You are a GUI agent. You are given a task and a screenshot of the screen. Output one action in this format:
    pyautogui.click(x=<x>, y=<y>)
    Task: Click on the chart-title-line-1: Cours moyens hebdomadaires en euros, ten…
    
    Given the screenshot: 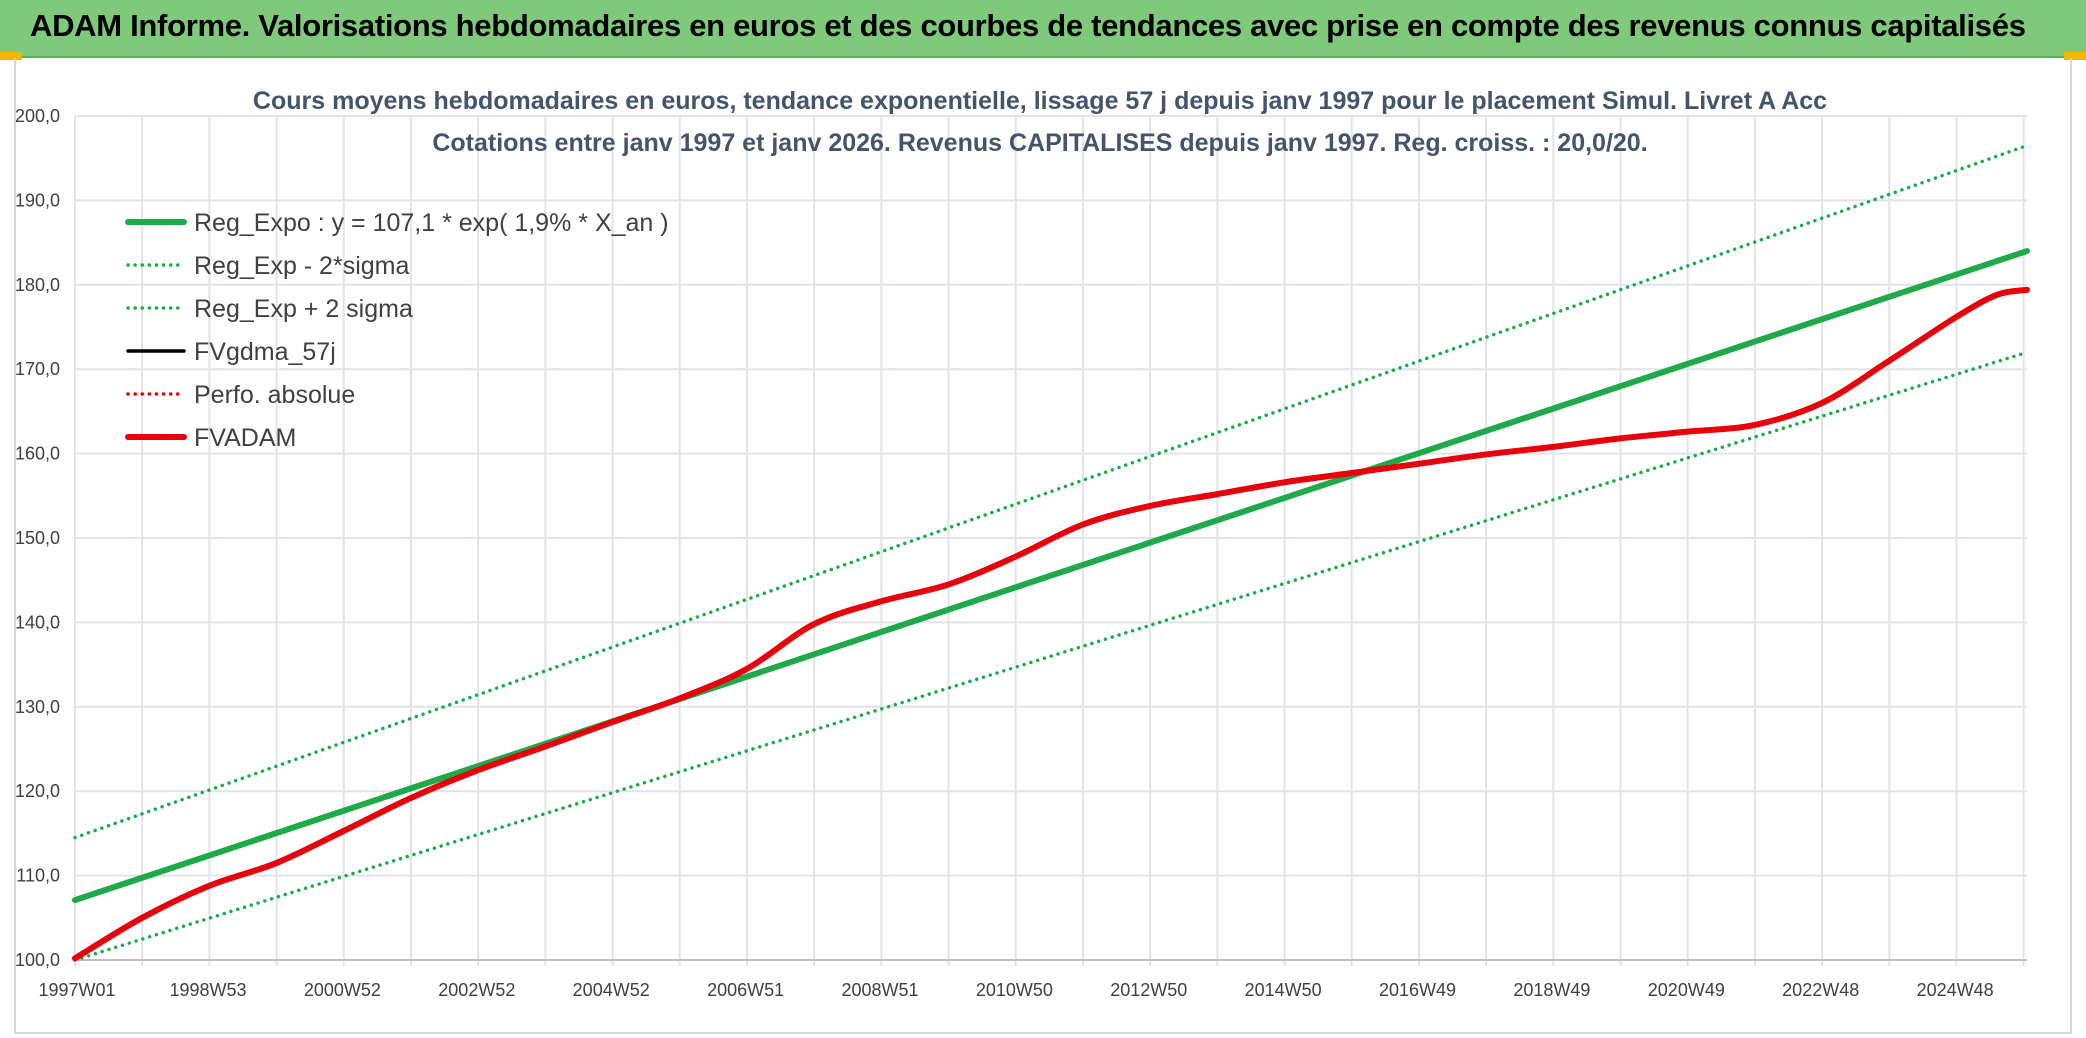 What is the action you would take?
    pyautogui.click(x=1040, y=101)
    